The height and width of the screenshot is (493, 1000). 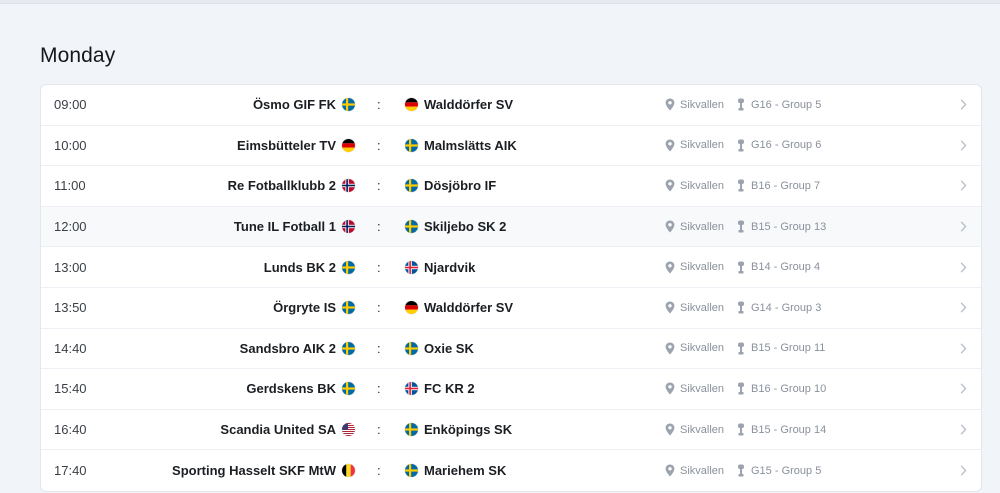 I want to click on away-team: Skiljebo SK 2, so click(x=455, y=227).